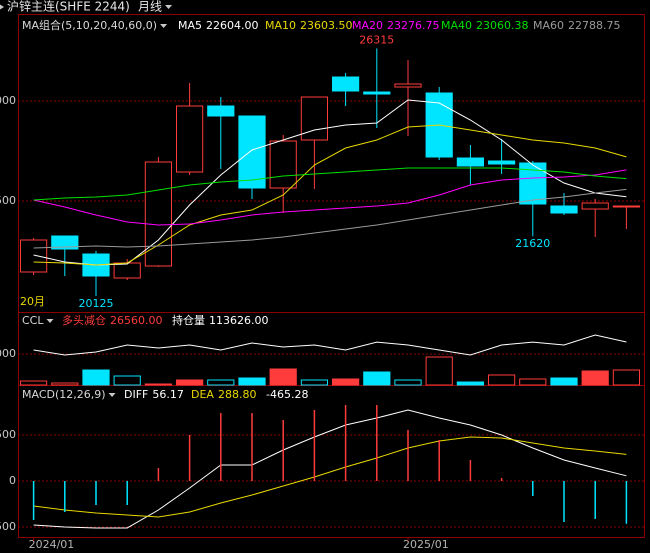 The height and width of the screenshot is (553, 650). I want to click on symbol-title: 沪锌主连(SHFE 2244), so click(68, 7).